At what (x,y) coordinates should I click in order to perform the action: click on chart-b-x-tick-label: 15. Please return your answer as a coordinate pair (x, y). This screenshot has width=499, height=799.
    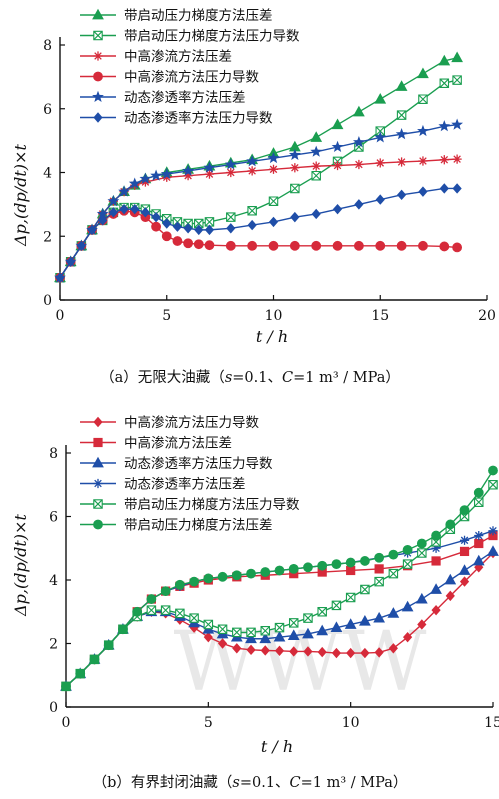
    Looking at the image, I should click on (491, 723).